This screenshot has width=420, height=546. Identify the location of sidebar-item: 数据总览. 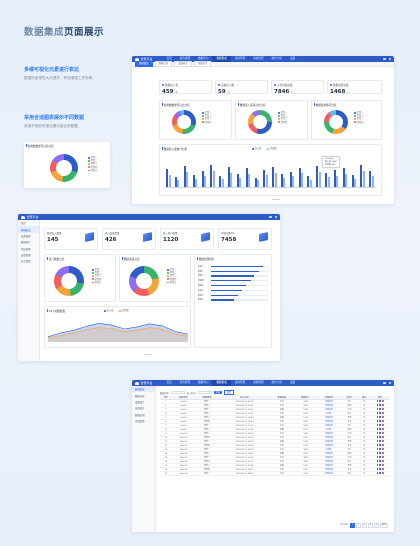
(140, 396).